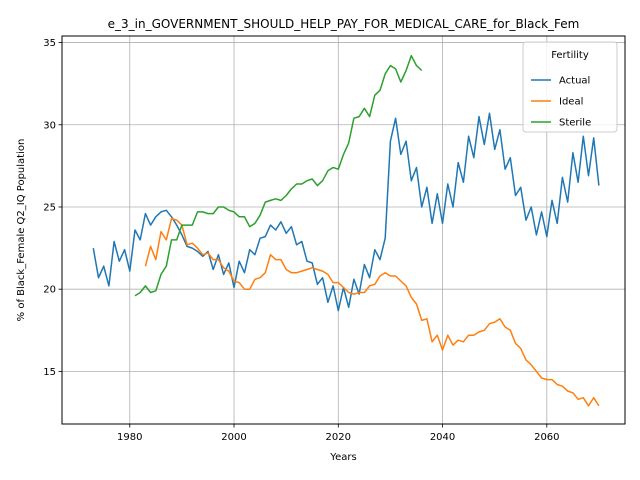 Image resolution: width=640 pixels, height=480 pixels. Describe the element at coordinates (570, 55) in the screenshot. I see `legend-title: Fertility` at that location.